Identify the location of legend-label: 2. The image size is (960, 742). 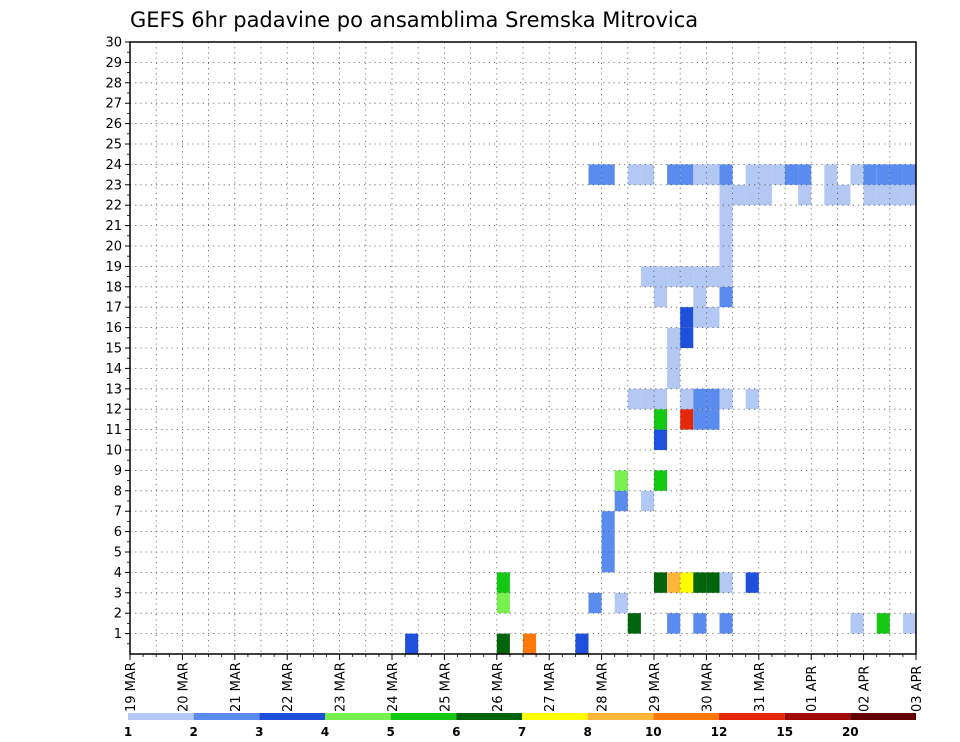
(194, 732).